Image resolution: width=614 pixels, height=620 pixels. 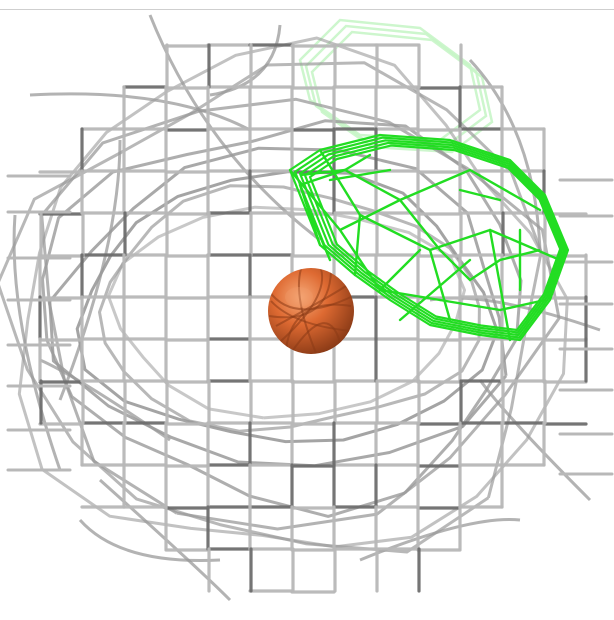 I want to click on sphere-mesh-lines, so click(x=311, y=311).